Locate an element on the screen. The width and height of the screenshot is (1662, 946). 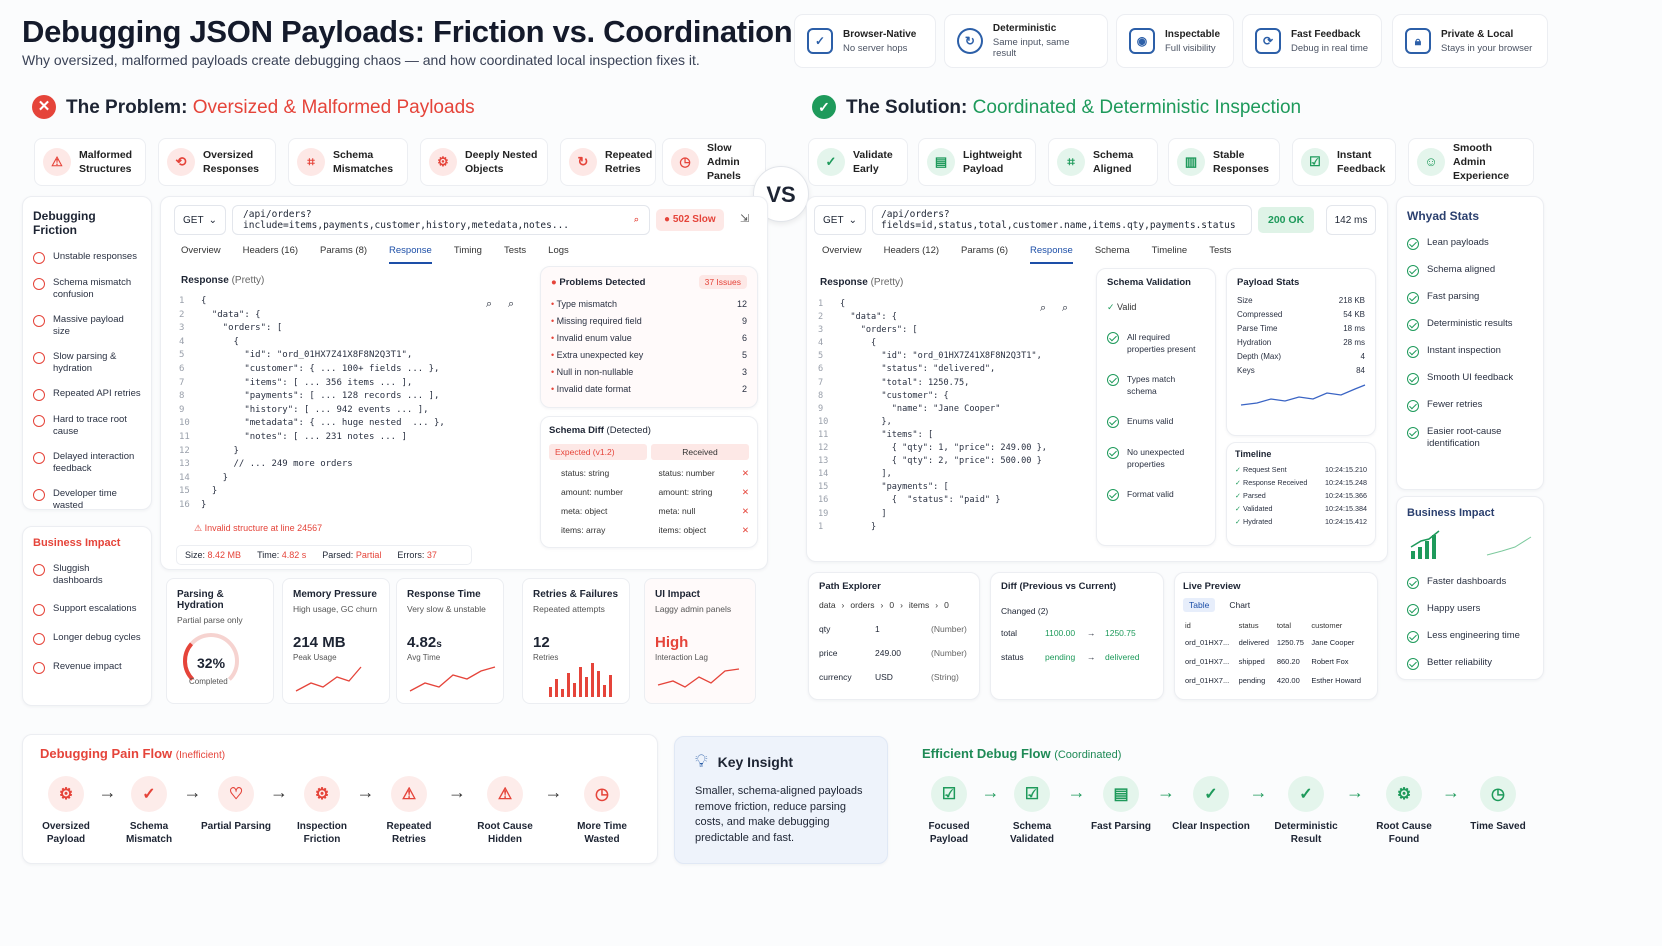
stat-value: 4 is located at coordinates (1362, 356).